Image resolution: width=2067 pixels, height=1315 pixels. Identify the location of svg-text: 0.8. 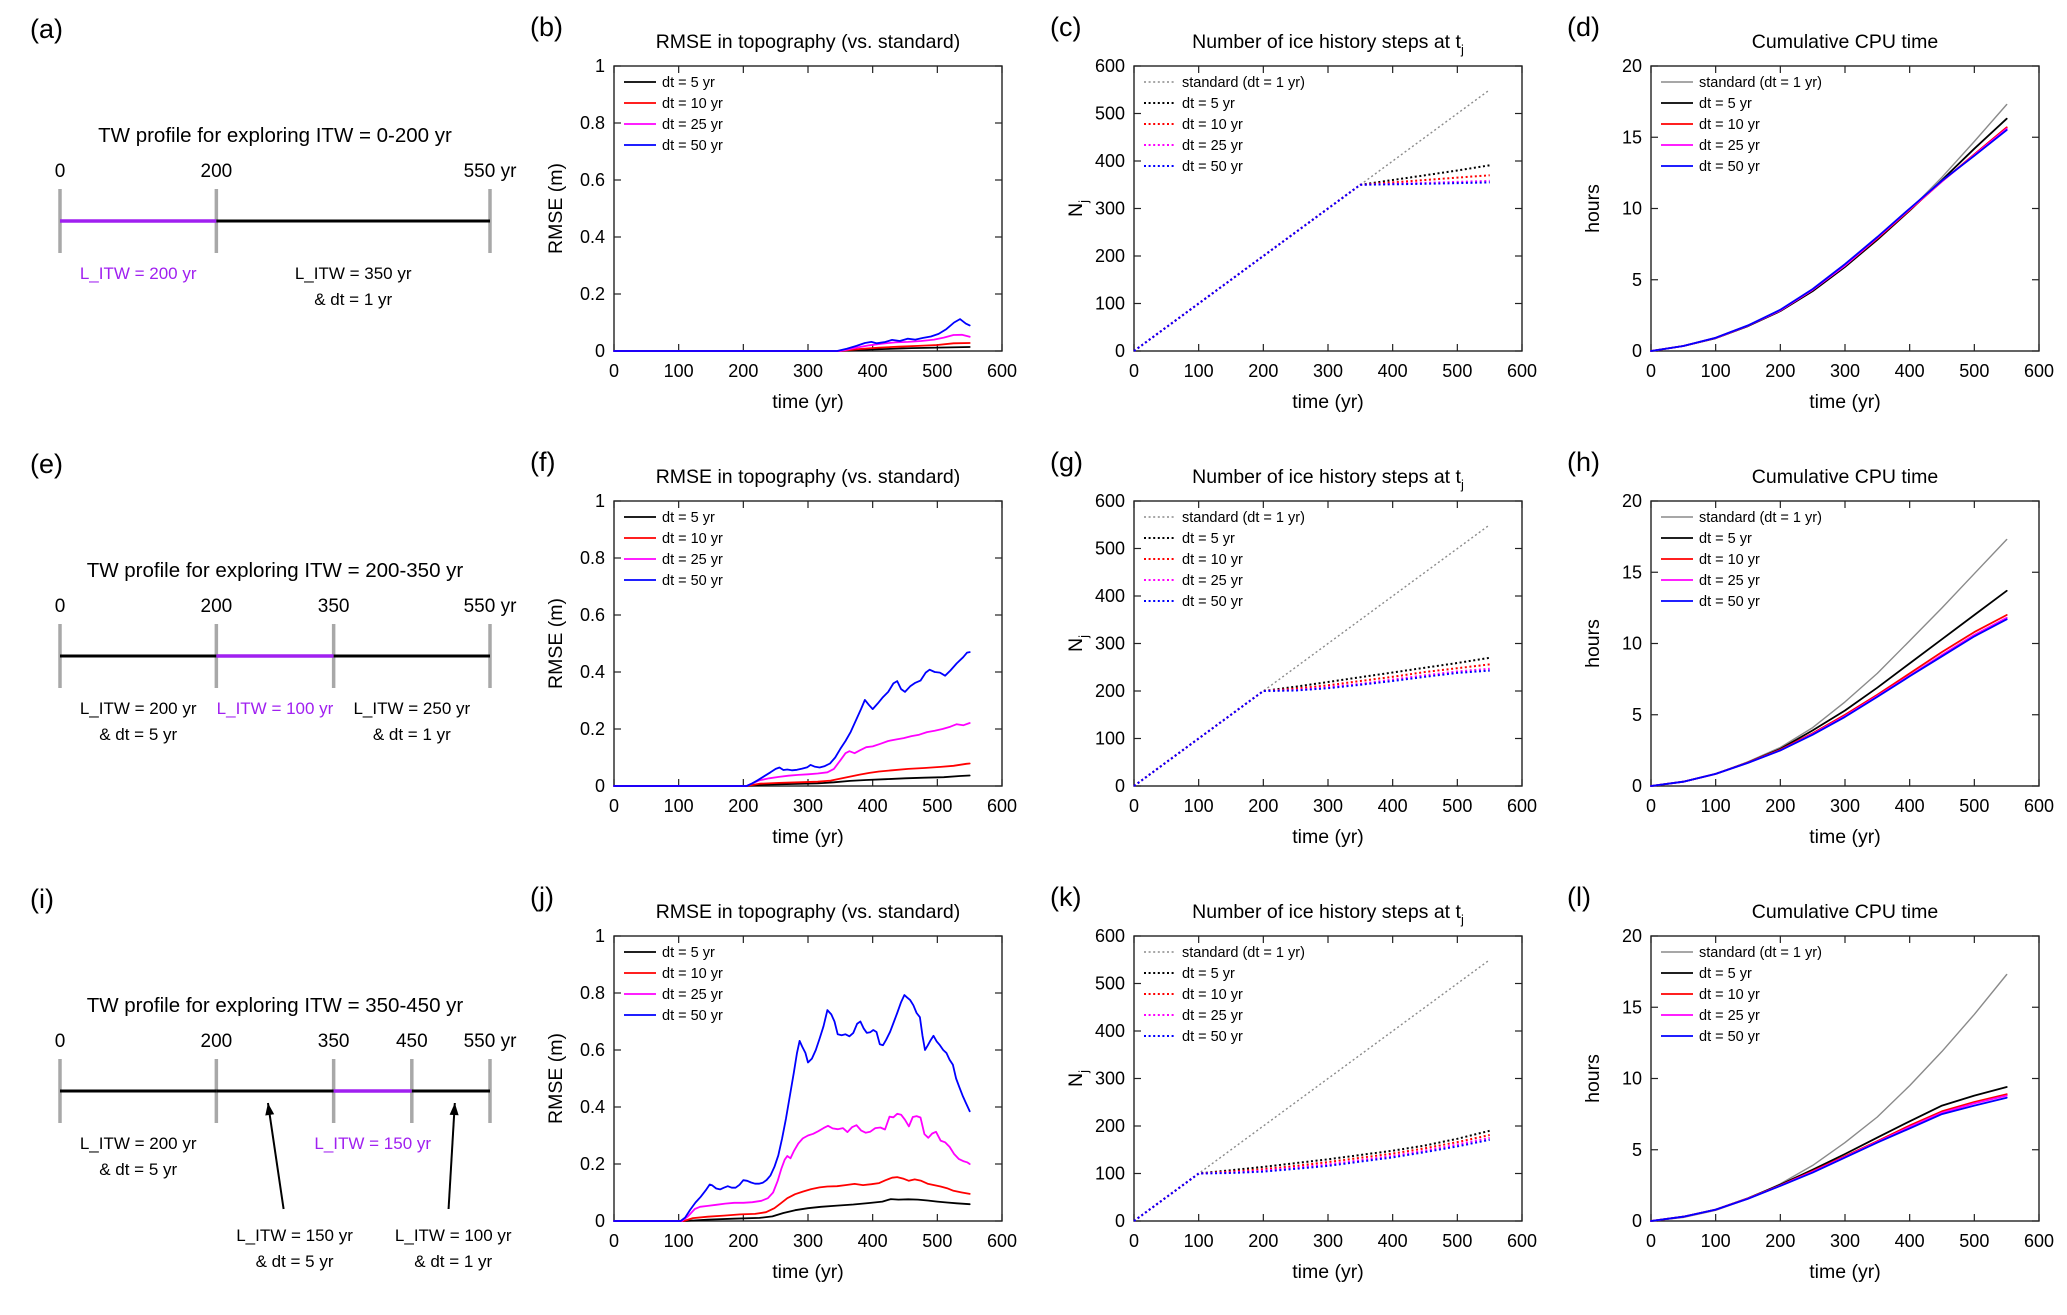
(592, 558).